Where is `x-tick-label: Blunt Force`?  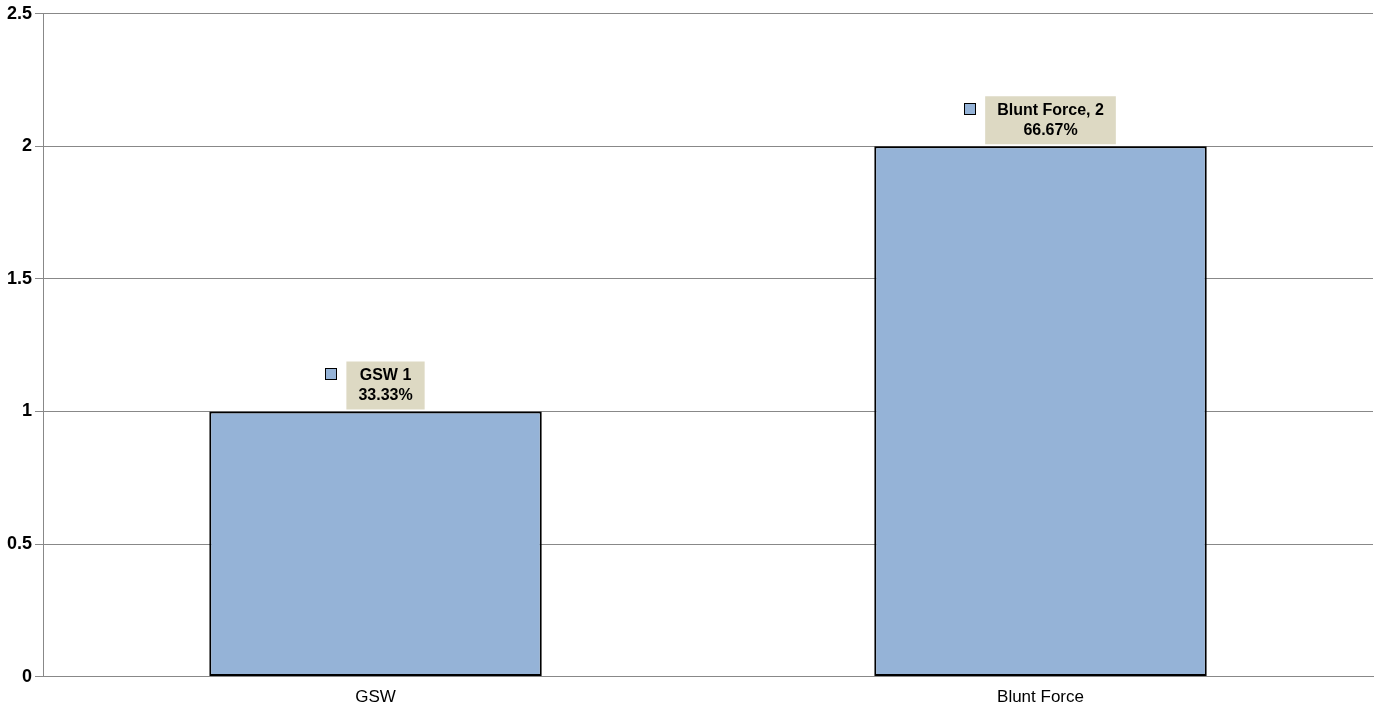
x-tick-label: Blunt Force is located at coordinates (1040, 697).